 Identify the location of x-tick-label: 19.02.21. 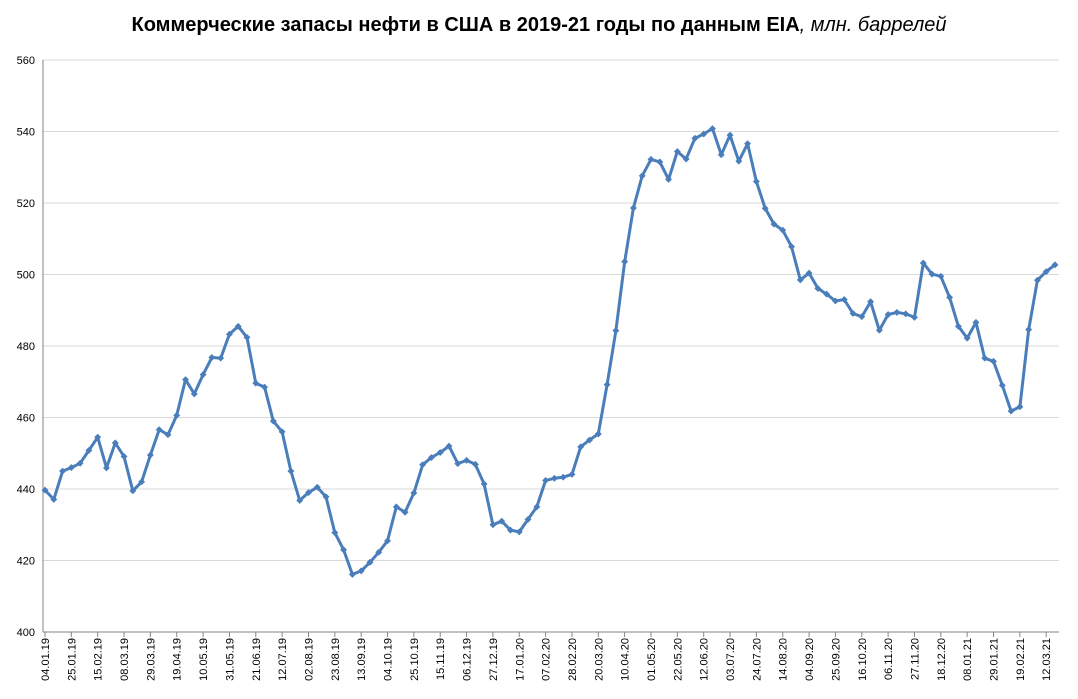
(1021, 659).